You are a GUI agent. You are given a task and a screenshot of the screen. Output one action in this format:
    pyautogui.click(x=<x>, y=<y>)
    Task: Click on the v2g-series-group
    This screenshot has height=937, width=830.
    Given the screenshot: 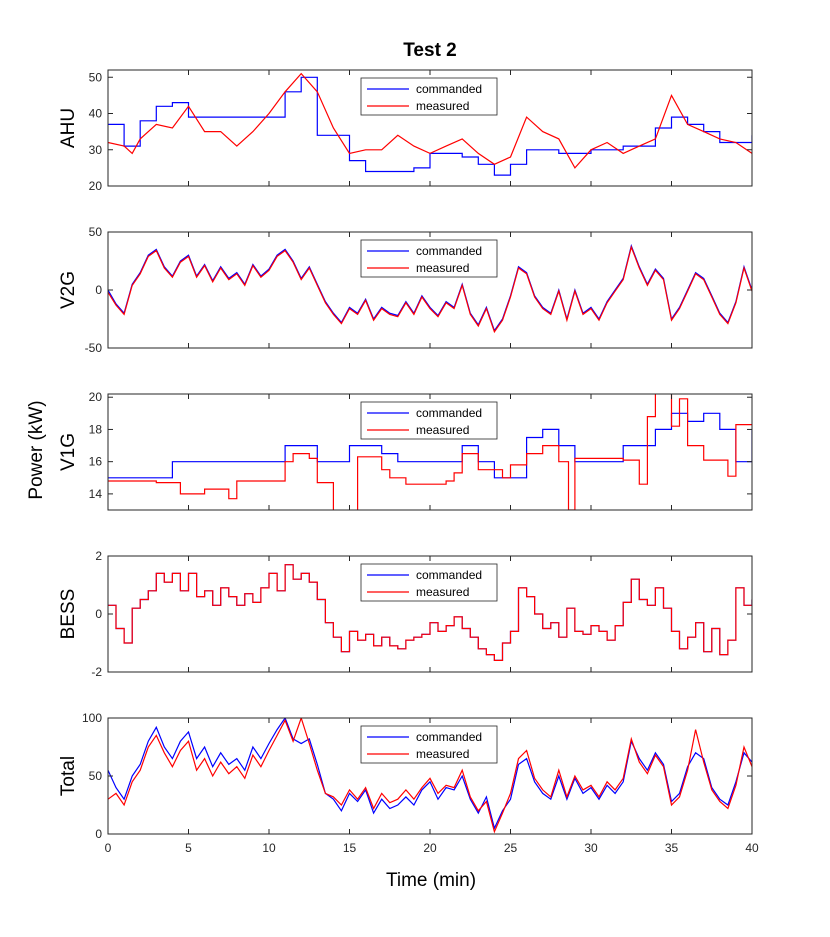 What is the action you would take?
    pyautogui.click(x=430, y=288)
    